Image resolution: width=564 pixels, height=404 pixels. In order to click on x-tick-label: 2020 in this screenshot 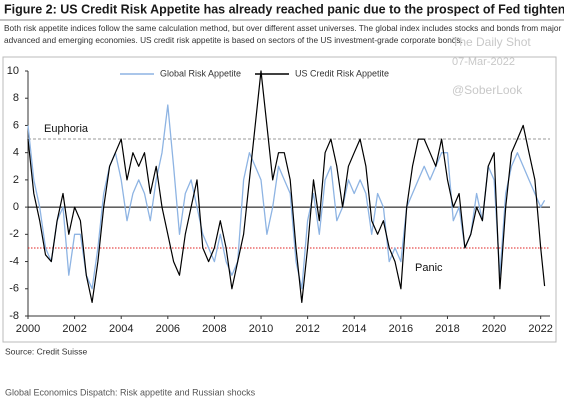, I will do `click(494, 329)`.